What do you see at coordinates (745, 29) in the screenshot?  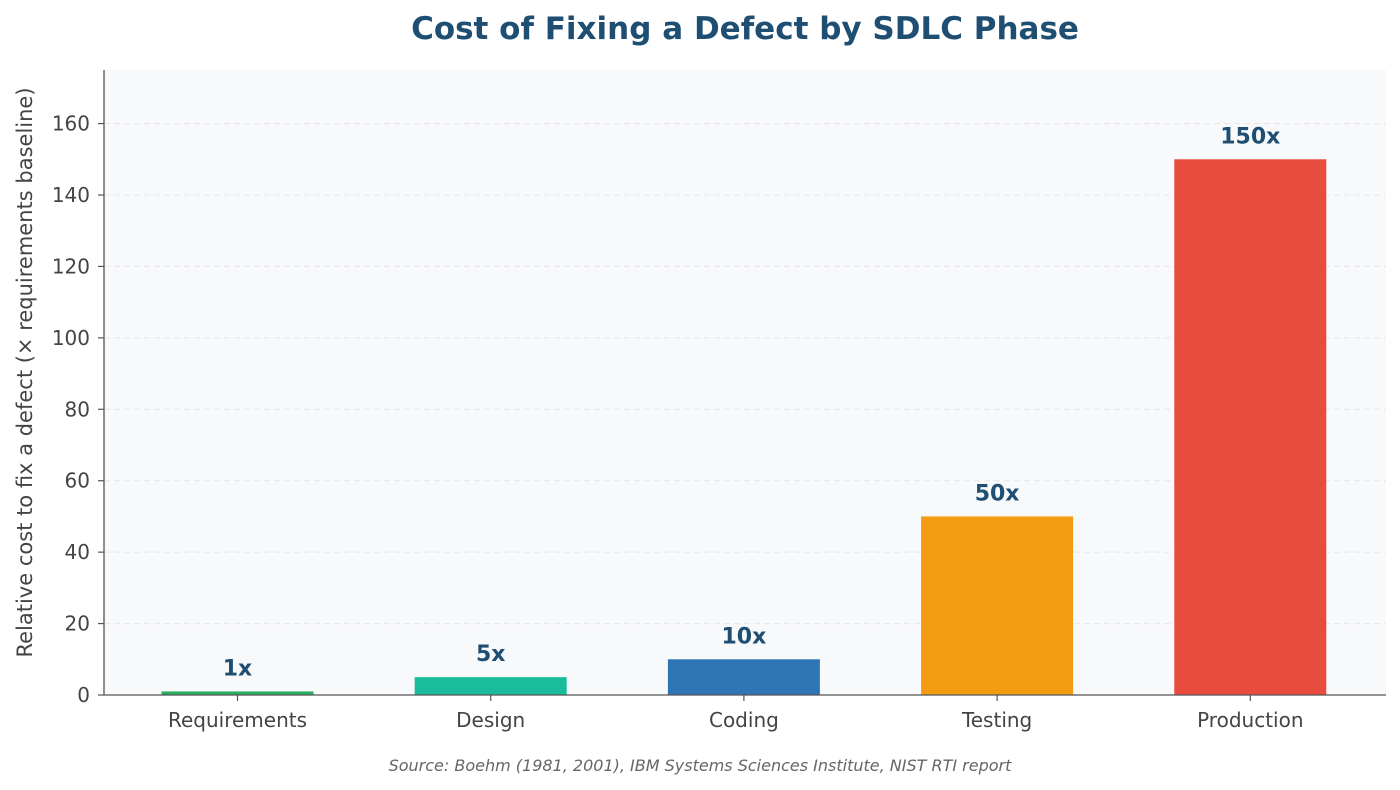 I see `chart-title: Cost of Fixing a Defect by SDLC Phase` at bounding box center [745, 29].